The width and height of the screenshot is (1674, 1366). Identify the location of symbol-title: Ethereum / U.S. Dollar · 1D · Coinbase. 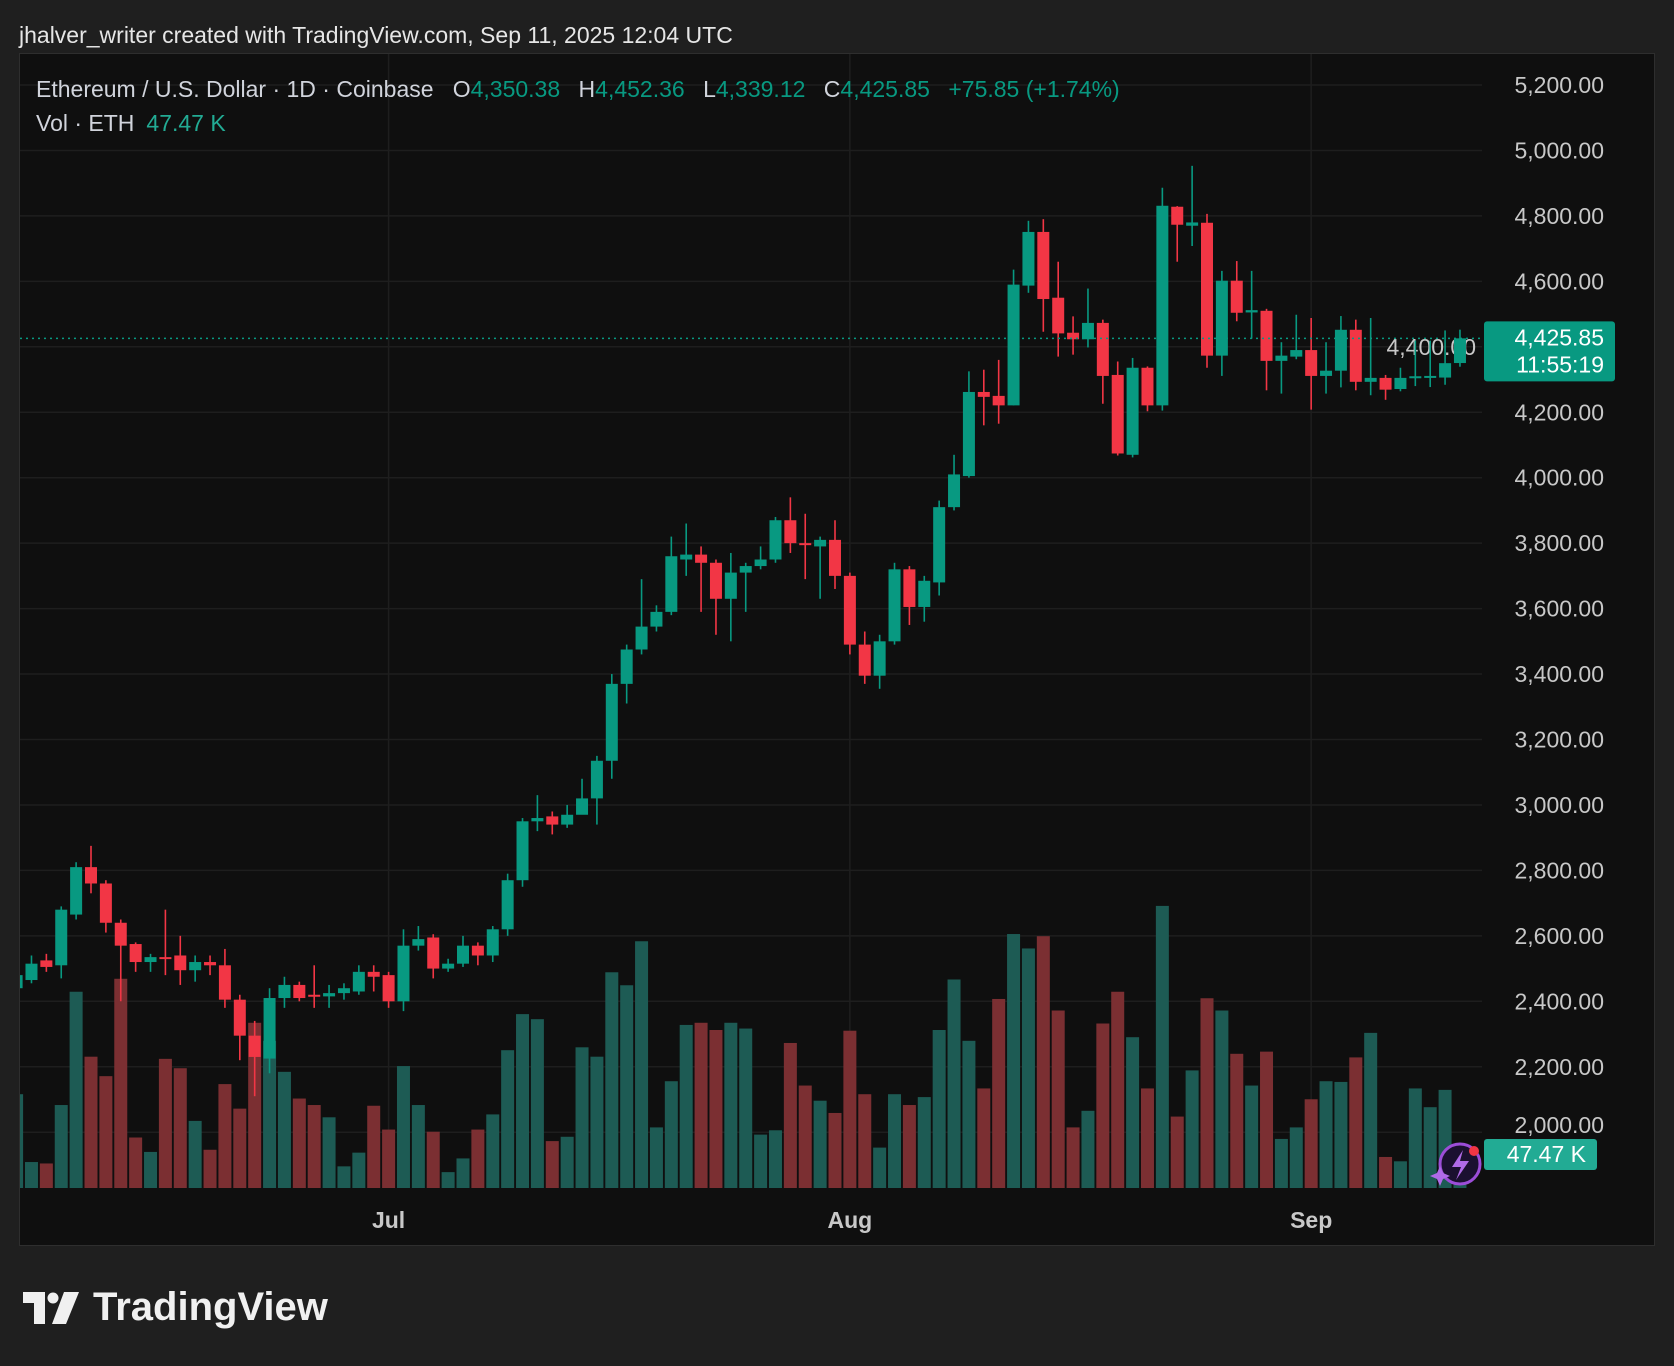
(235, 89).